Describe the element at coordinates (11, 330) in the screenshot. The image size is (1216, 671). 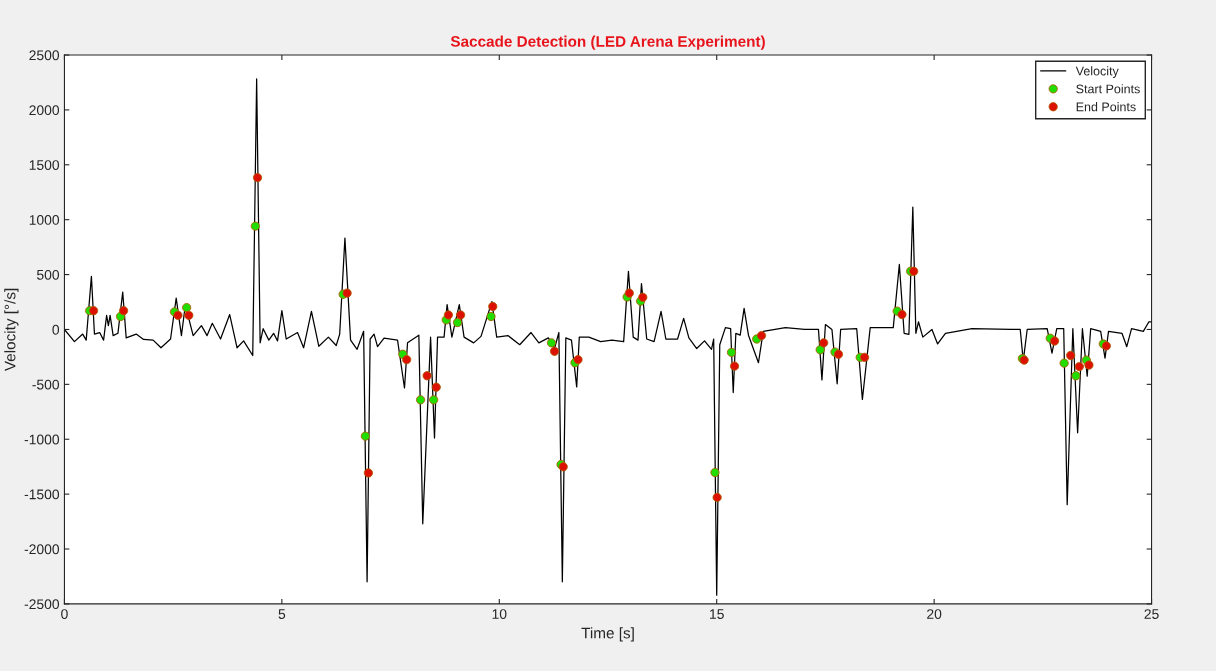
I see `y-axis-title: Velocity [°/s]` at that location.